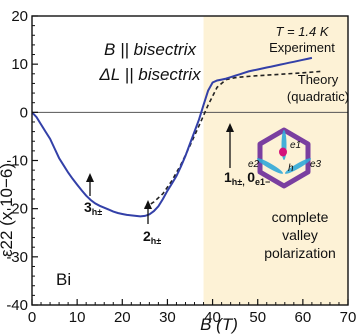 Image resolution: width=356 pixels, height=334 pixels. I want to click on svg-text: 2h±, so click(152, 237).